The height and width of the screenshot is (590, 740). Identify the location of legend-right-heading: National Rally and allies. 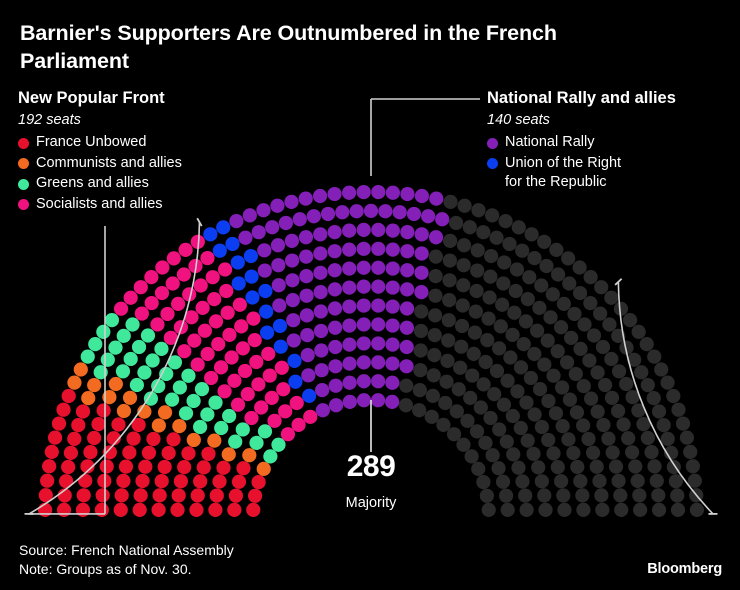
(581, 98).